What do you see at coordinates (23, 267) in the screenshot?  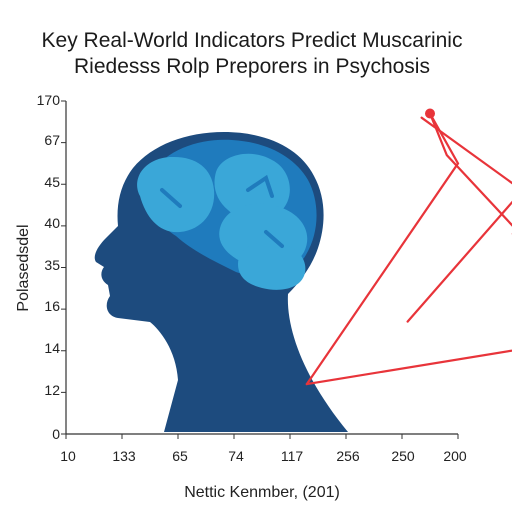 I see `y-axis-label: Polasedsdel` at bounding box center [23, 267].